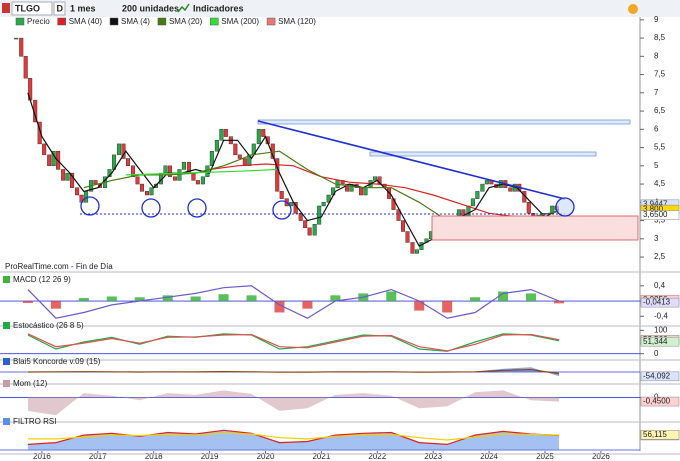 This screenshot has width=680, height=461. Describe the element at coordinates (656, 19) in the screenshot. I see `y-tick-label: 9` at that location.